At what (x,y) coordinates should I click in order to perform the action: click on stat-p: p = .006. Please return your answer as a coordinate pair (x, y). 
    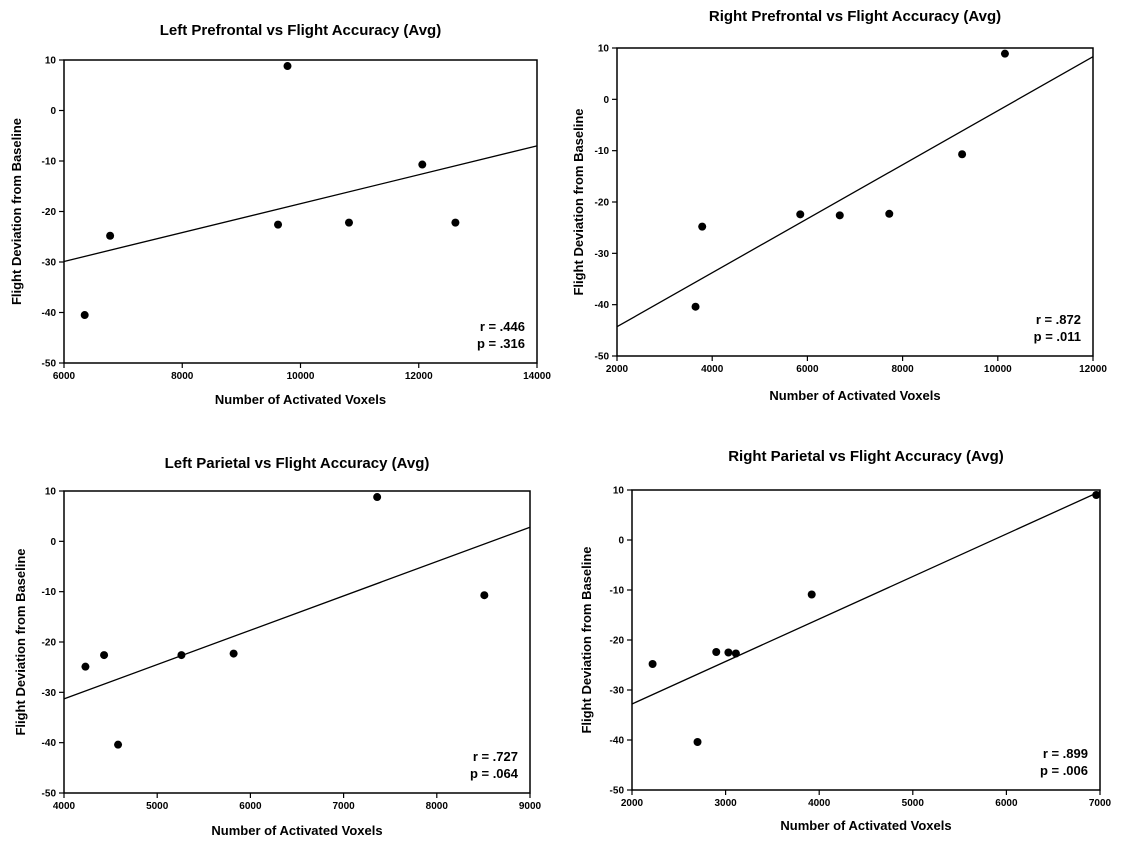
    Looking at the image, I should click on (1064, 770).